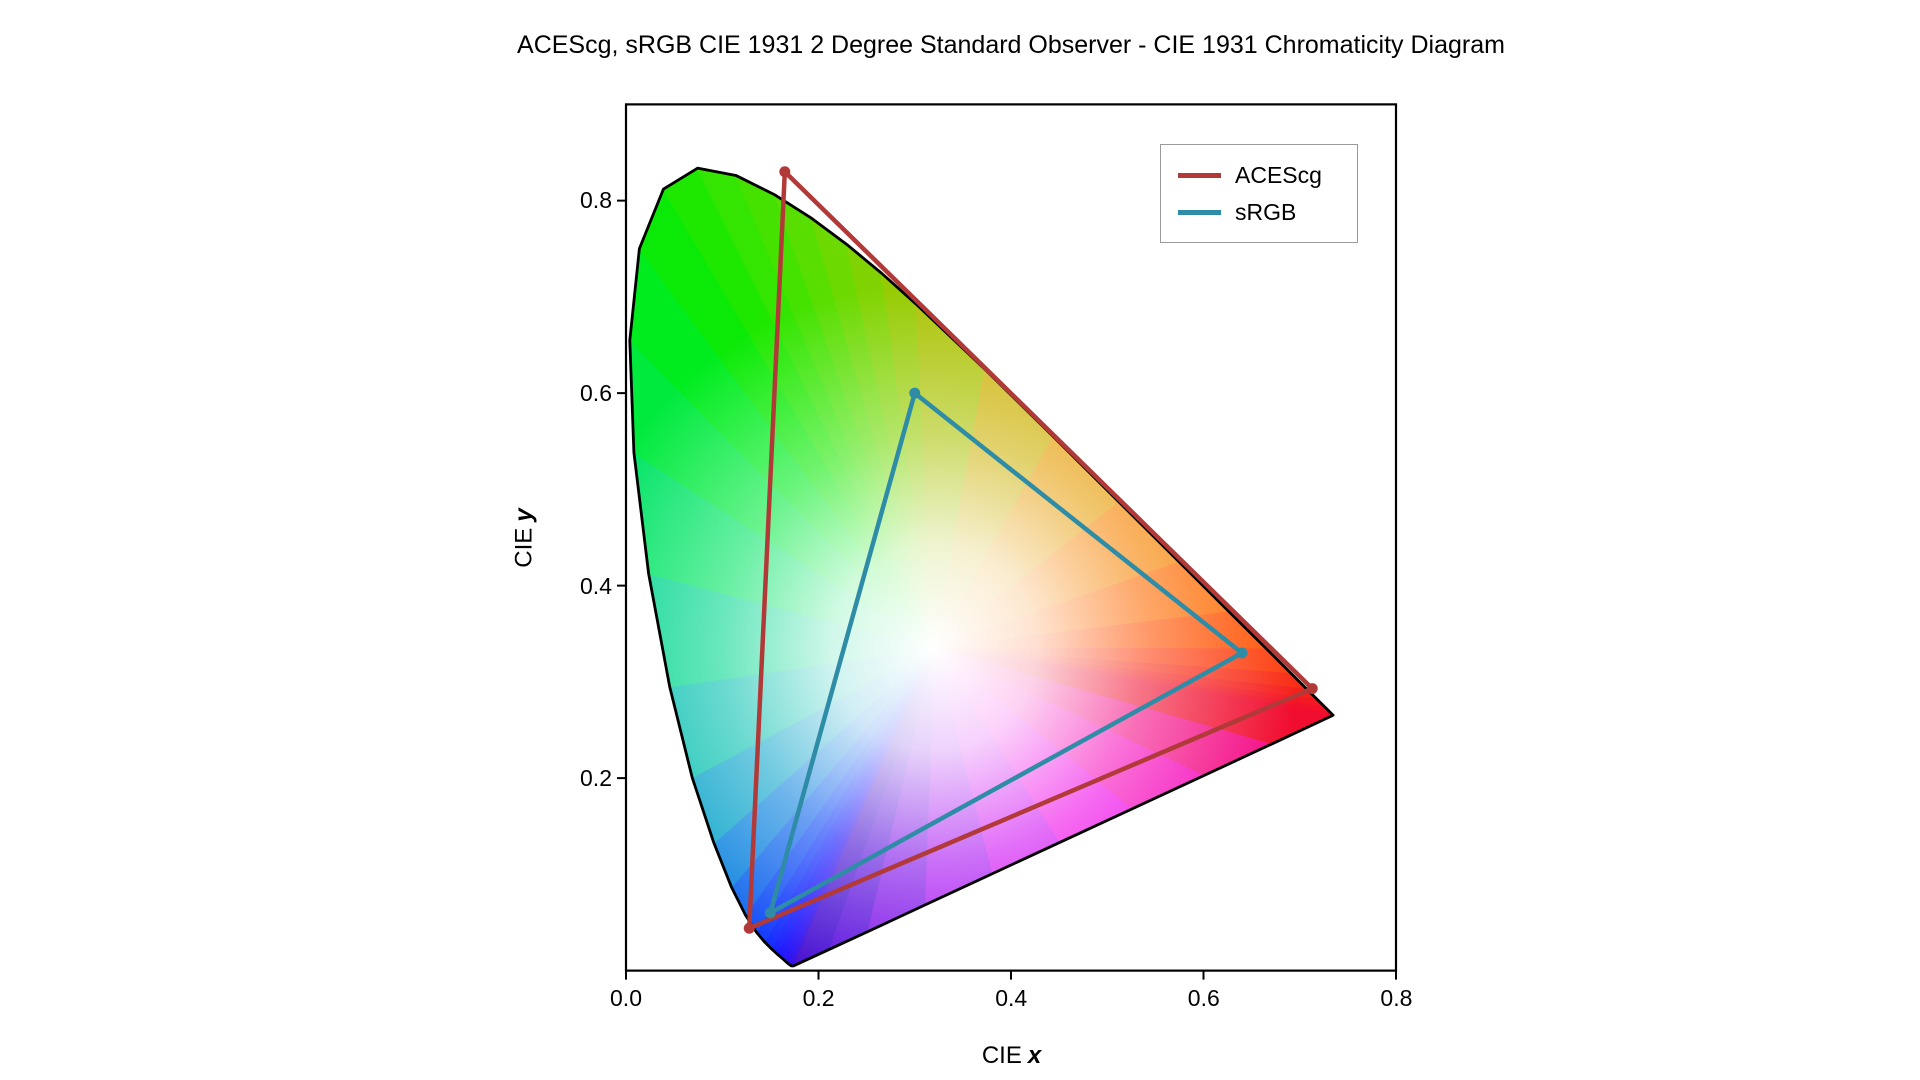 The width and height of the screenshot is (1920, 1080). I want to click on x-axis-label-prefix: CIE, so click(1001, 1055).